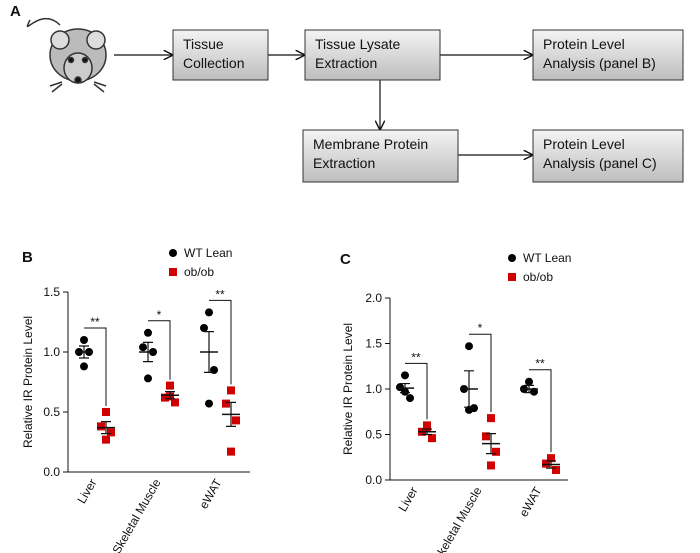 This screenshot has height=553, width=700. Describe the element at coordinates (15, 11) in the screenshot. I see `panel-label: A` at that location.